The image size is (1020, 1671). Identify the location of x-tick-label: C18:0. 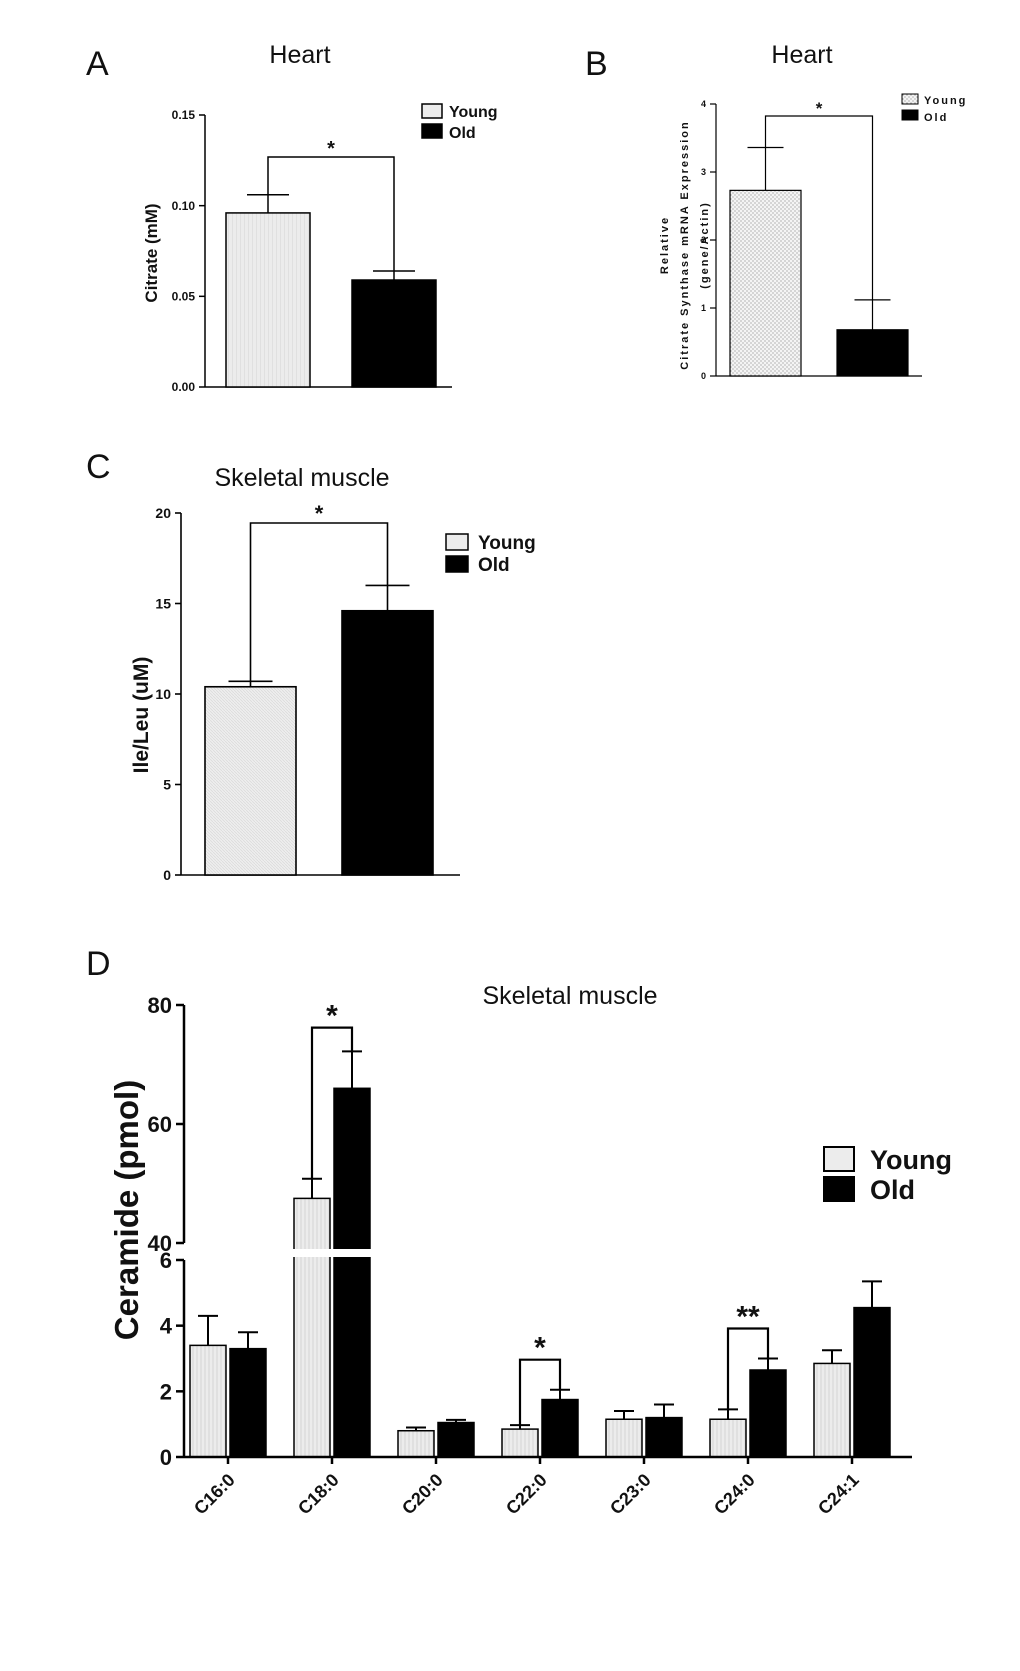
(318, 1494).